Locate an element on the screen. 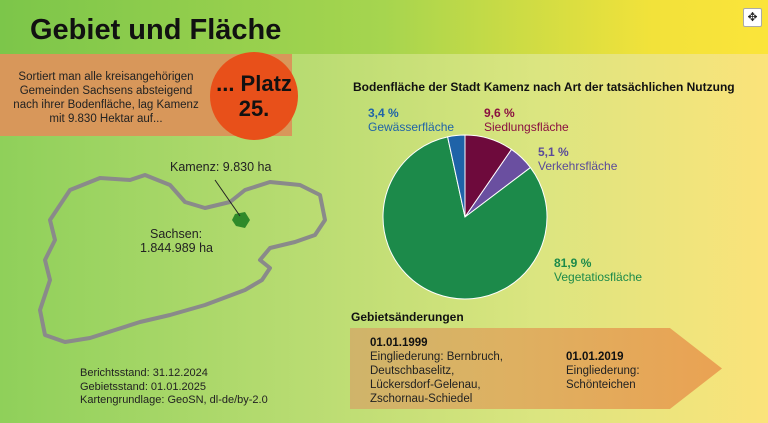 Image resolution: width=768 pixels, height=423 pixels. page-title: Gebiet und Fläche is located at coordinates (156, 30).